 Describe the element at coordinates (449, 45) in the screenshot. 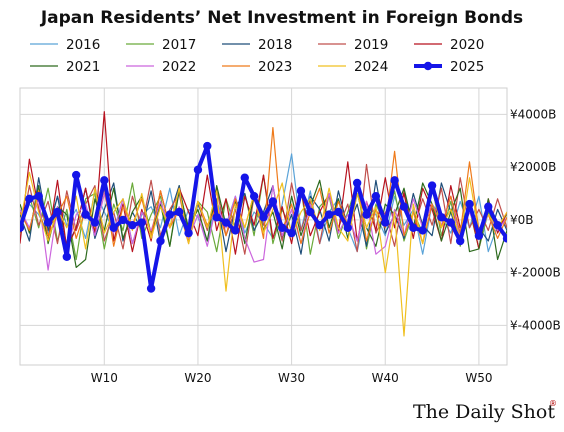

I see `legend-item-2020: 2020` at that location.